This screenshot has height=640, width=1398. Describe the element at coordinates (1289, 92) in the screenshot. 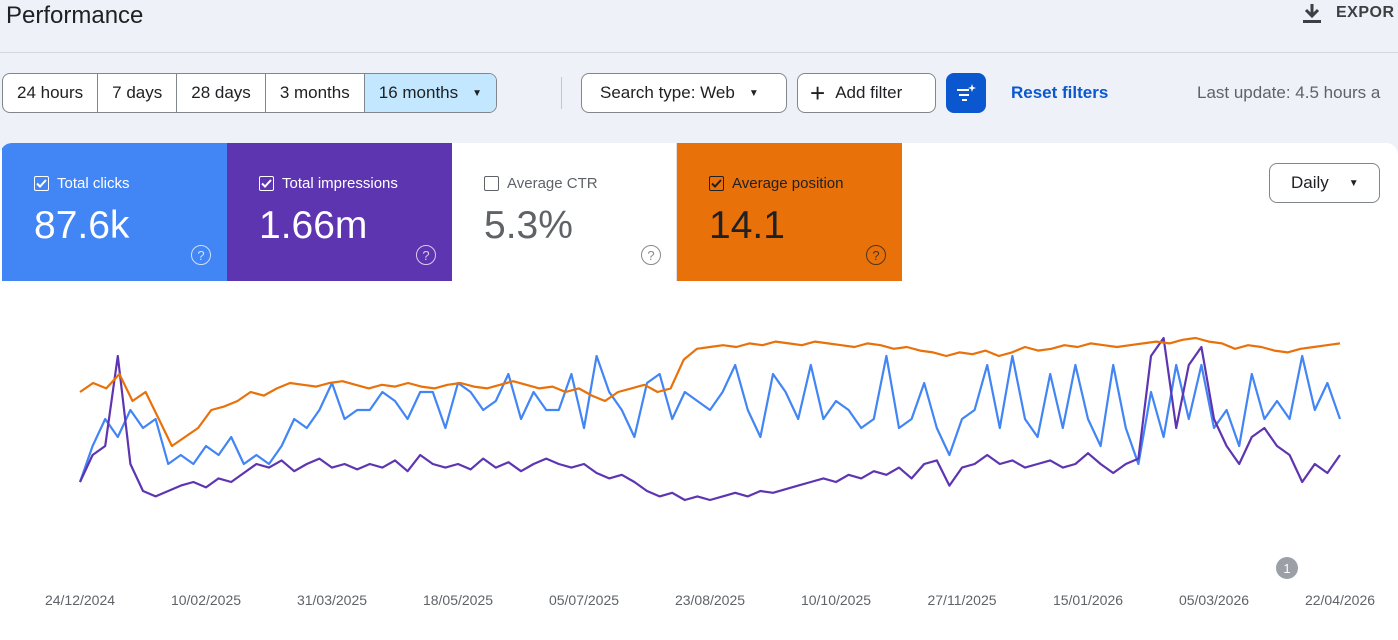

I see `last-update-text: Last update: 4.5 hours a` at that location.